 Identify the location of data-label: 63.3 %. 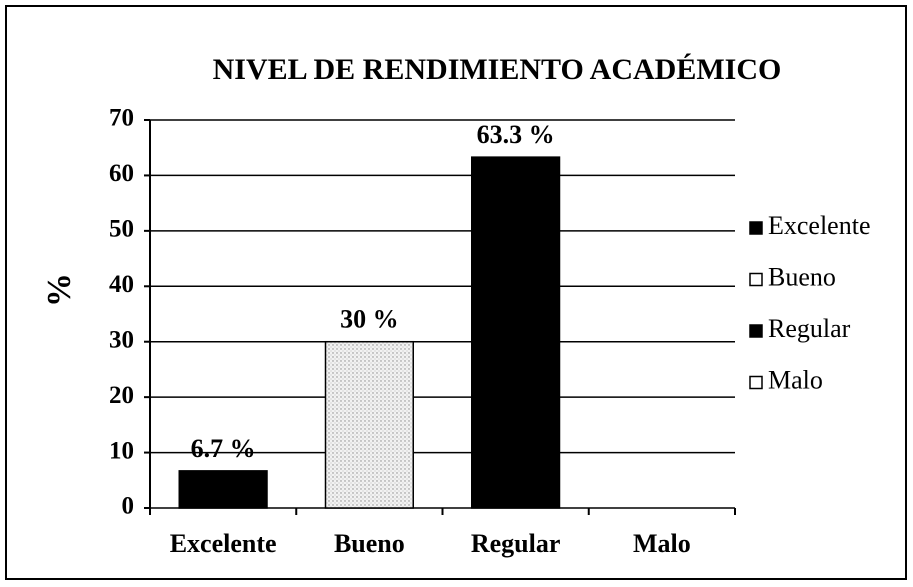
(516, 134).